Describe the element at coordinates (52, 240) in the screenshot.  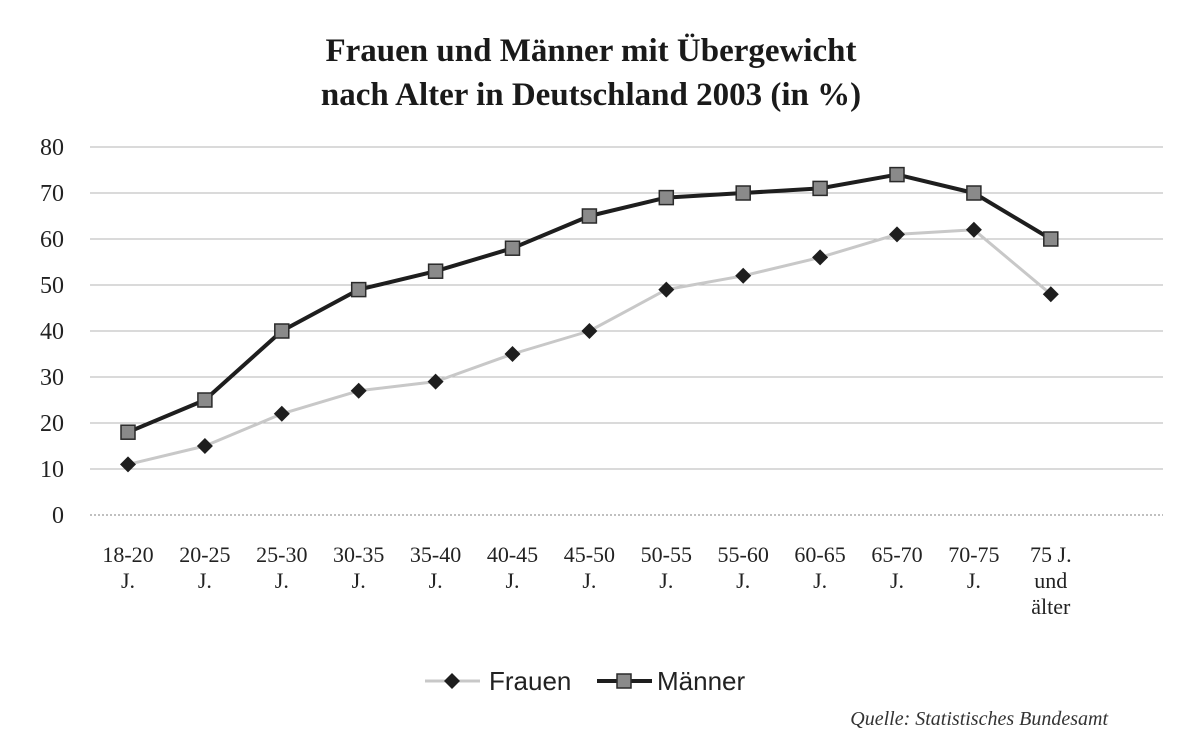
I see `y-tick-label-60: 60` at that location.